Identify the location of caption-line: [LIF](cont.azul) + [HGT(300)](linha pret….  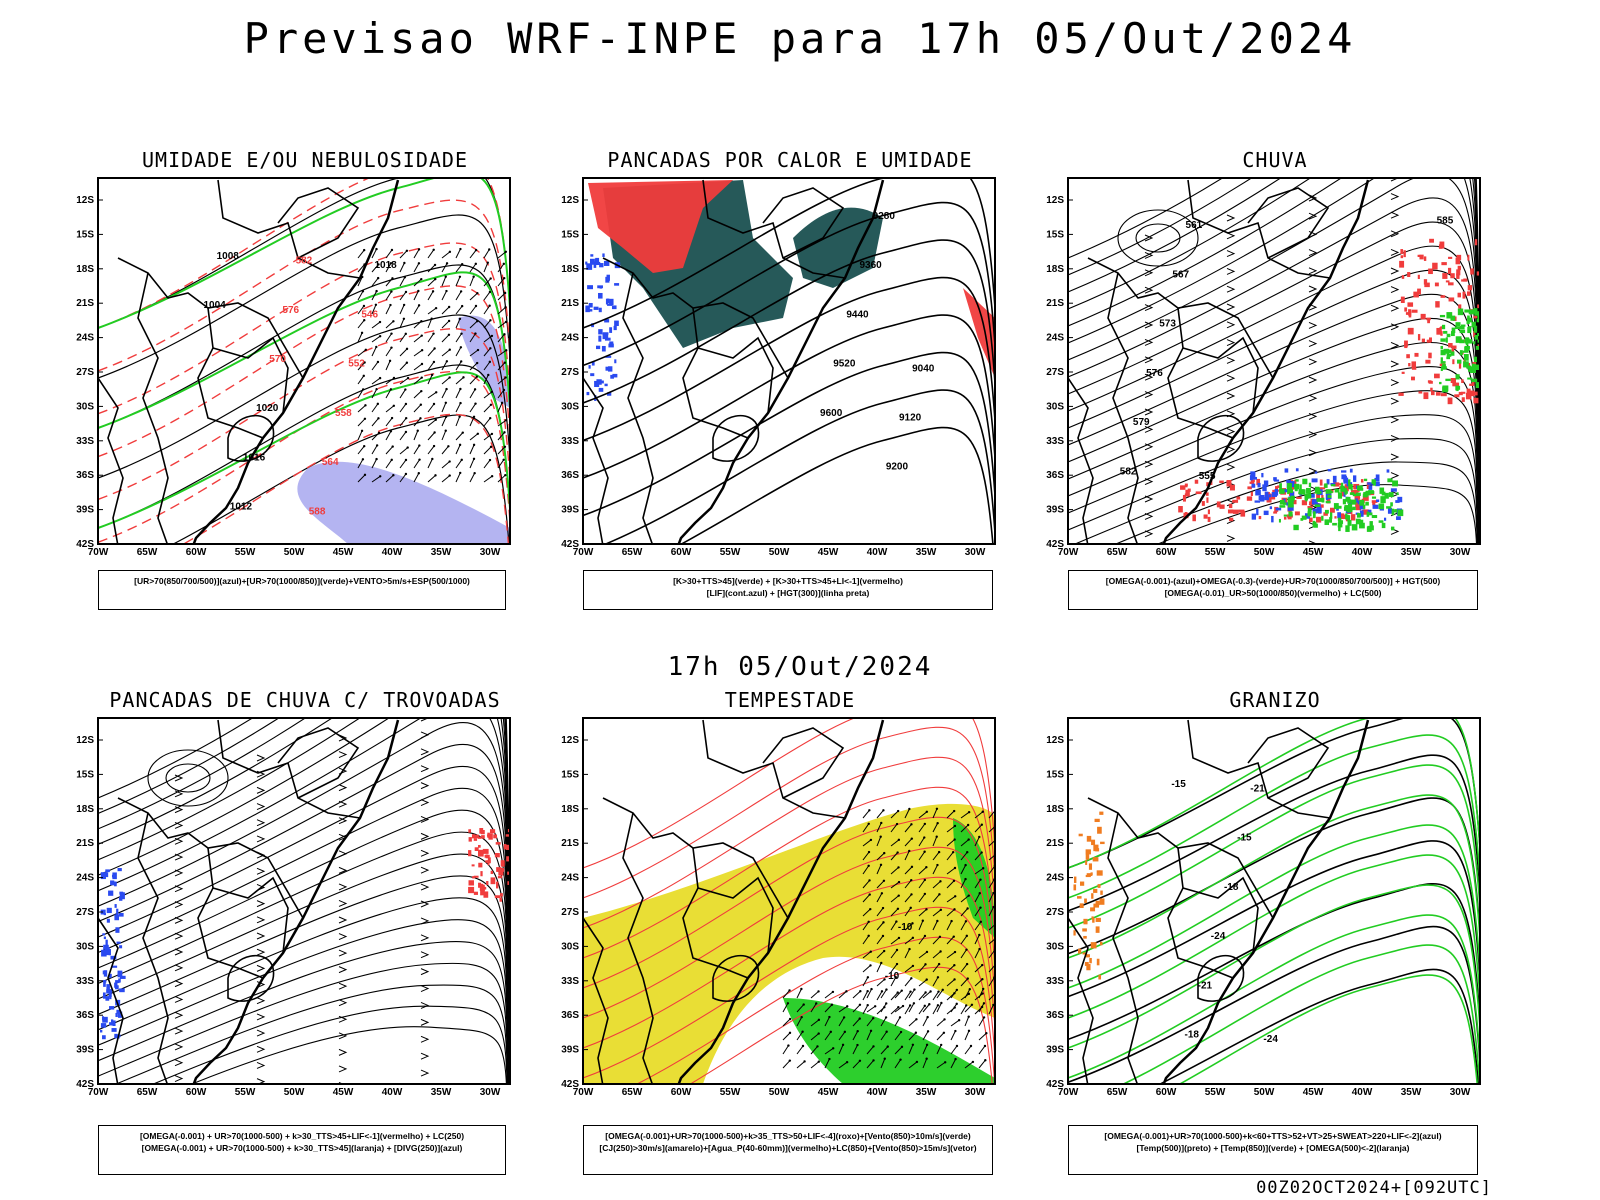
(788, 593).